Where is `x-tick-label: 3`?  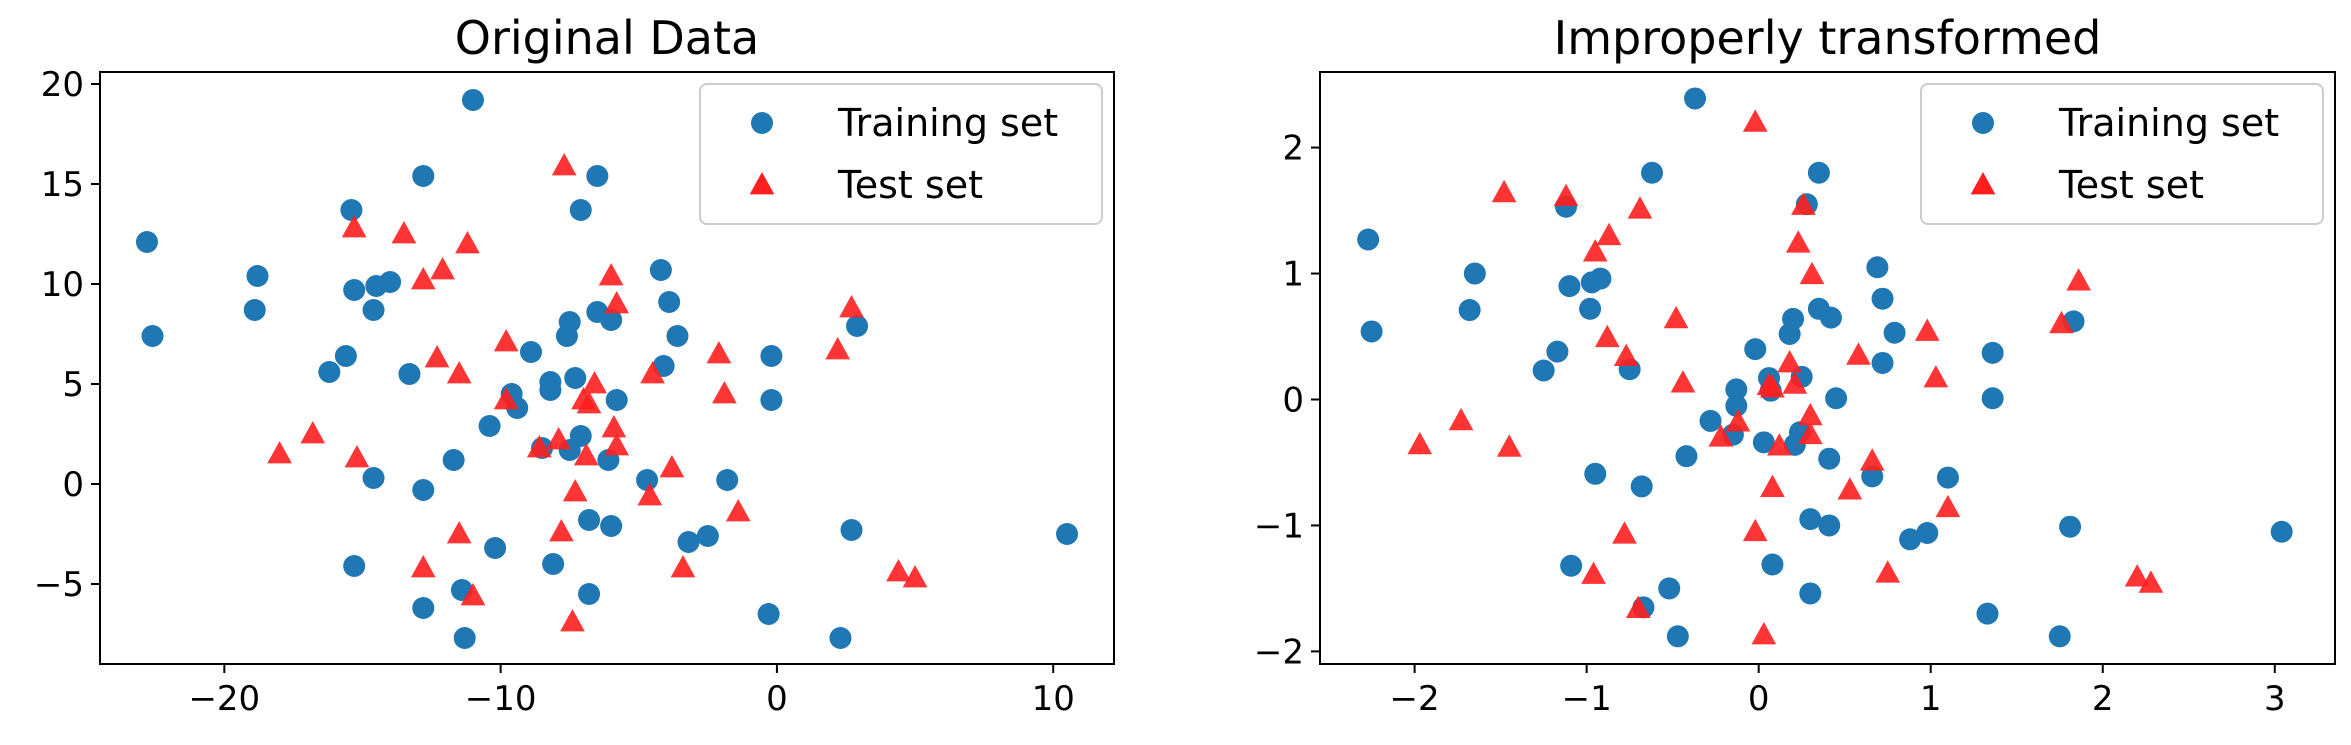
x-tick-label: 3 is located at coordinates (2275, 699).